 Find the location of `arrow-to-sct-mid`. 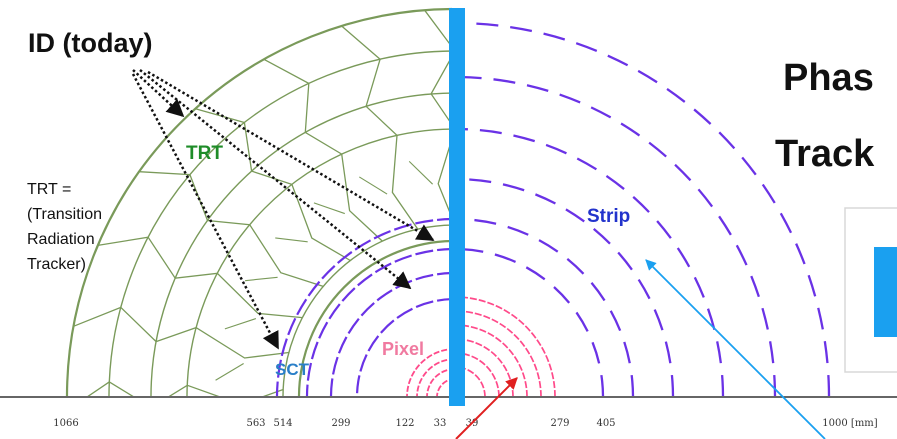

arrow-to-sct-mid is located at coordinates (291, 156).